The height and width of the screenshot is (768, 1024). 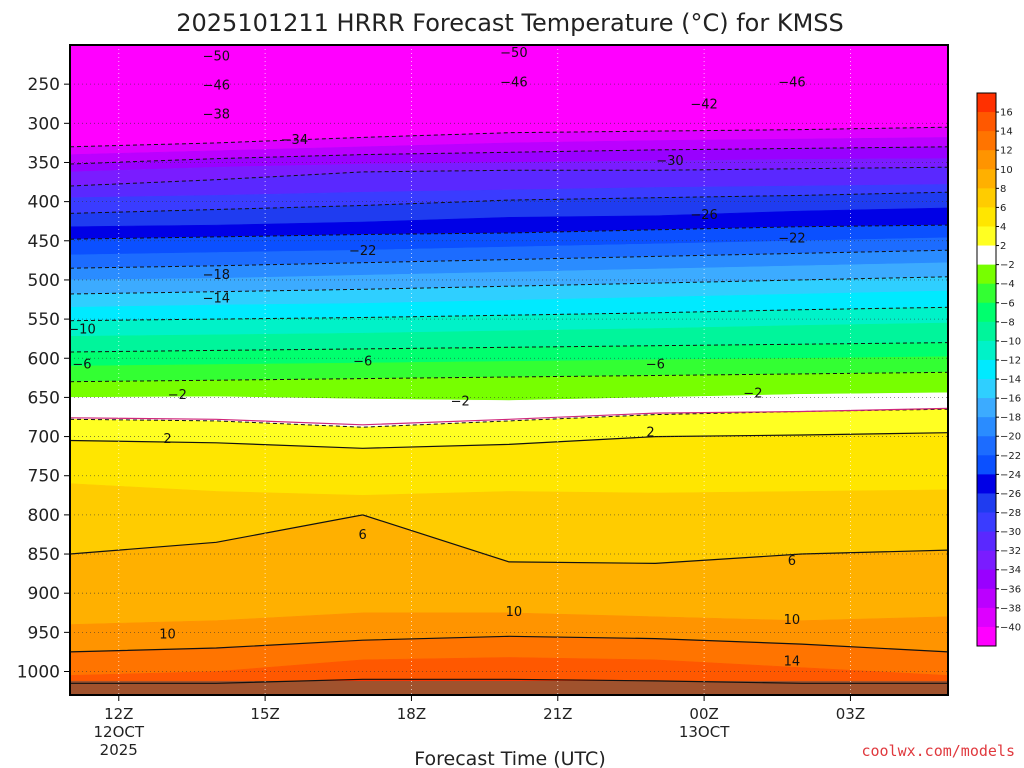 I want to click on colorbar-label: −36, so click(x=1010, y=589).